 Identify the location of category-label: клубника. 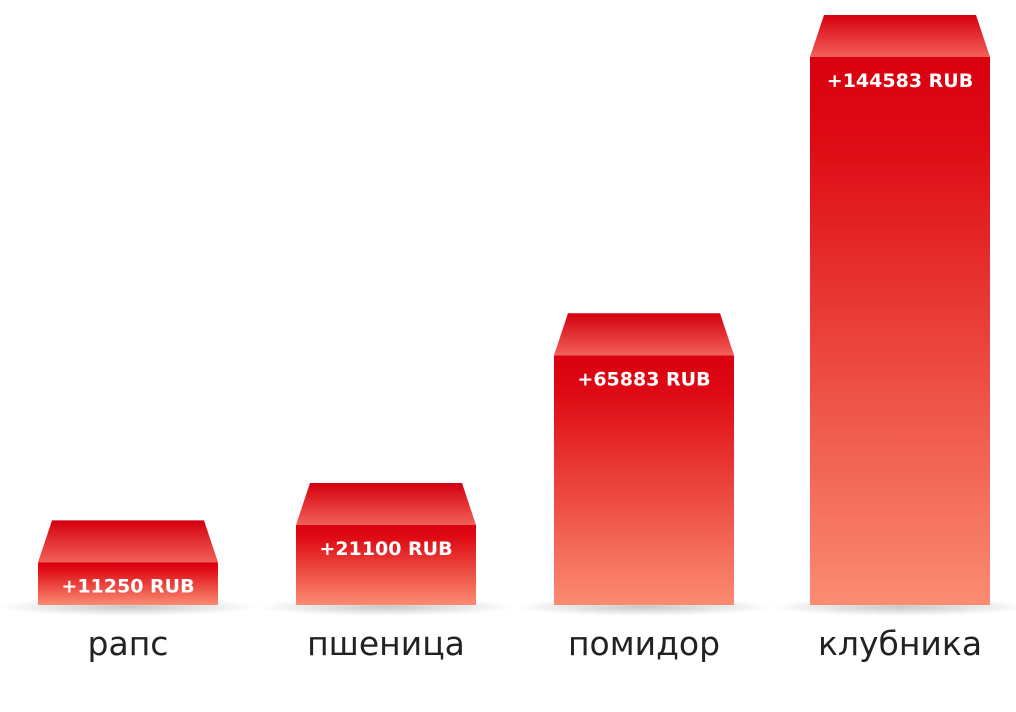
(900, 643).